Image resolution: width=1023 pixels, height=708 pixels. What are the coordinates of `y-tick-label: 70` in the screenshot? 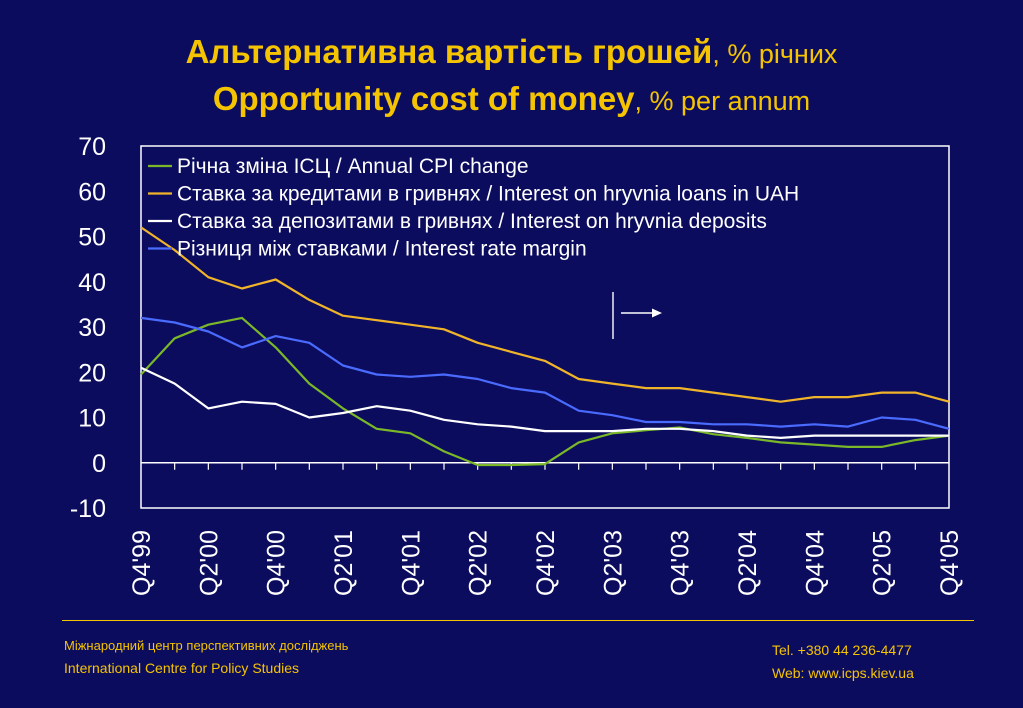 It's located at (92, 147).